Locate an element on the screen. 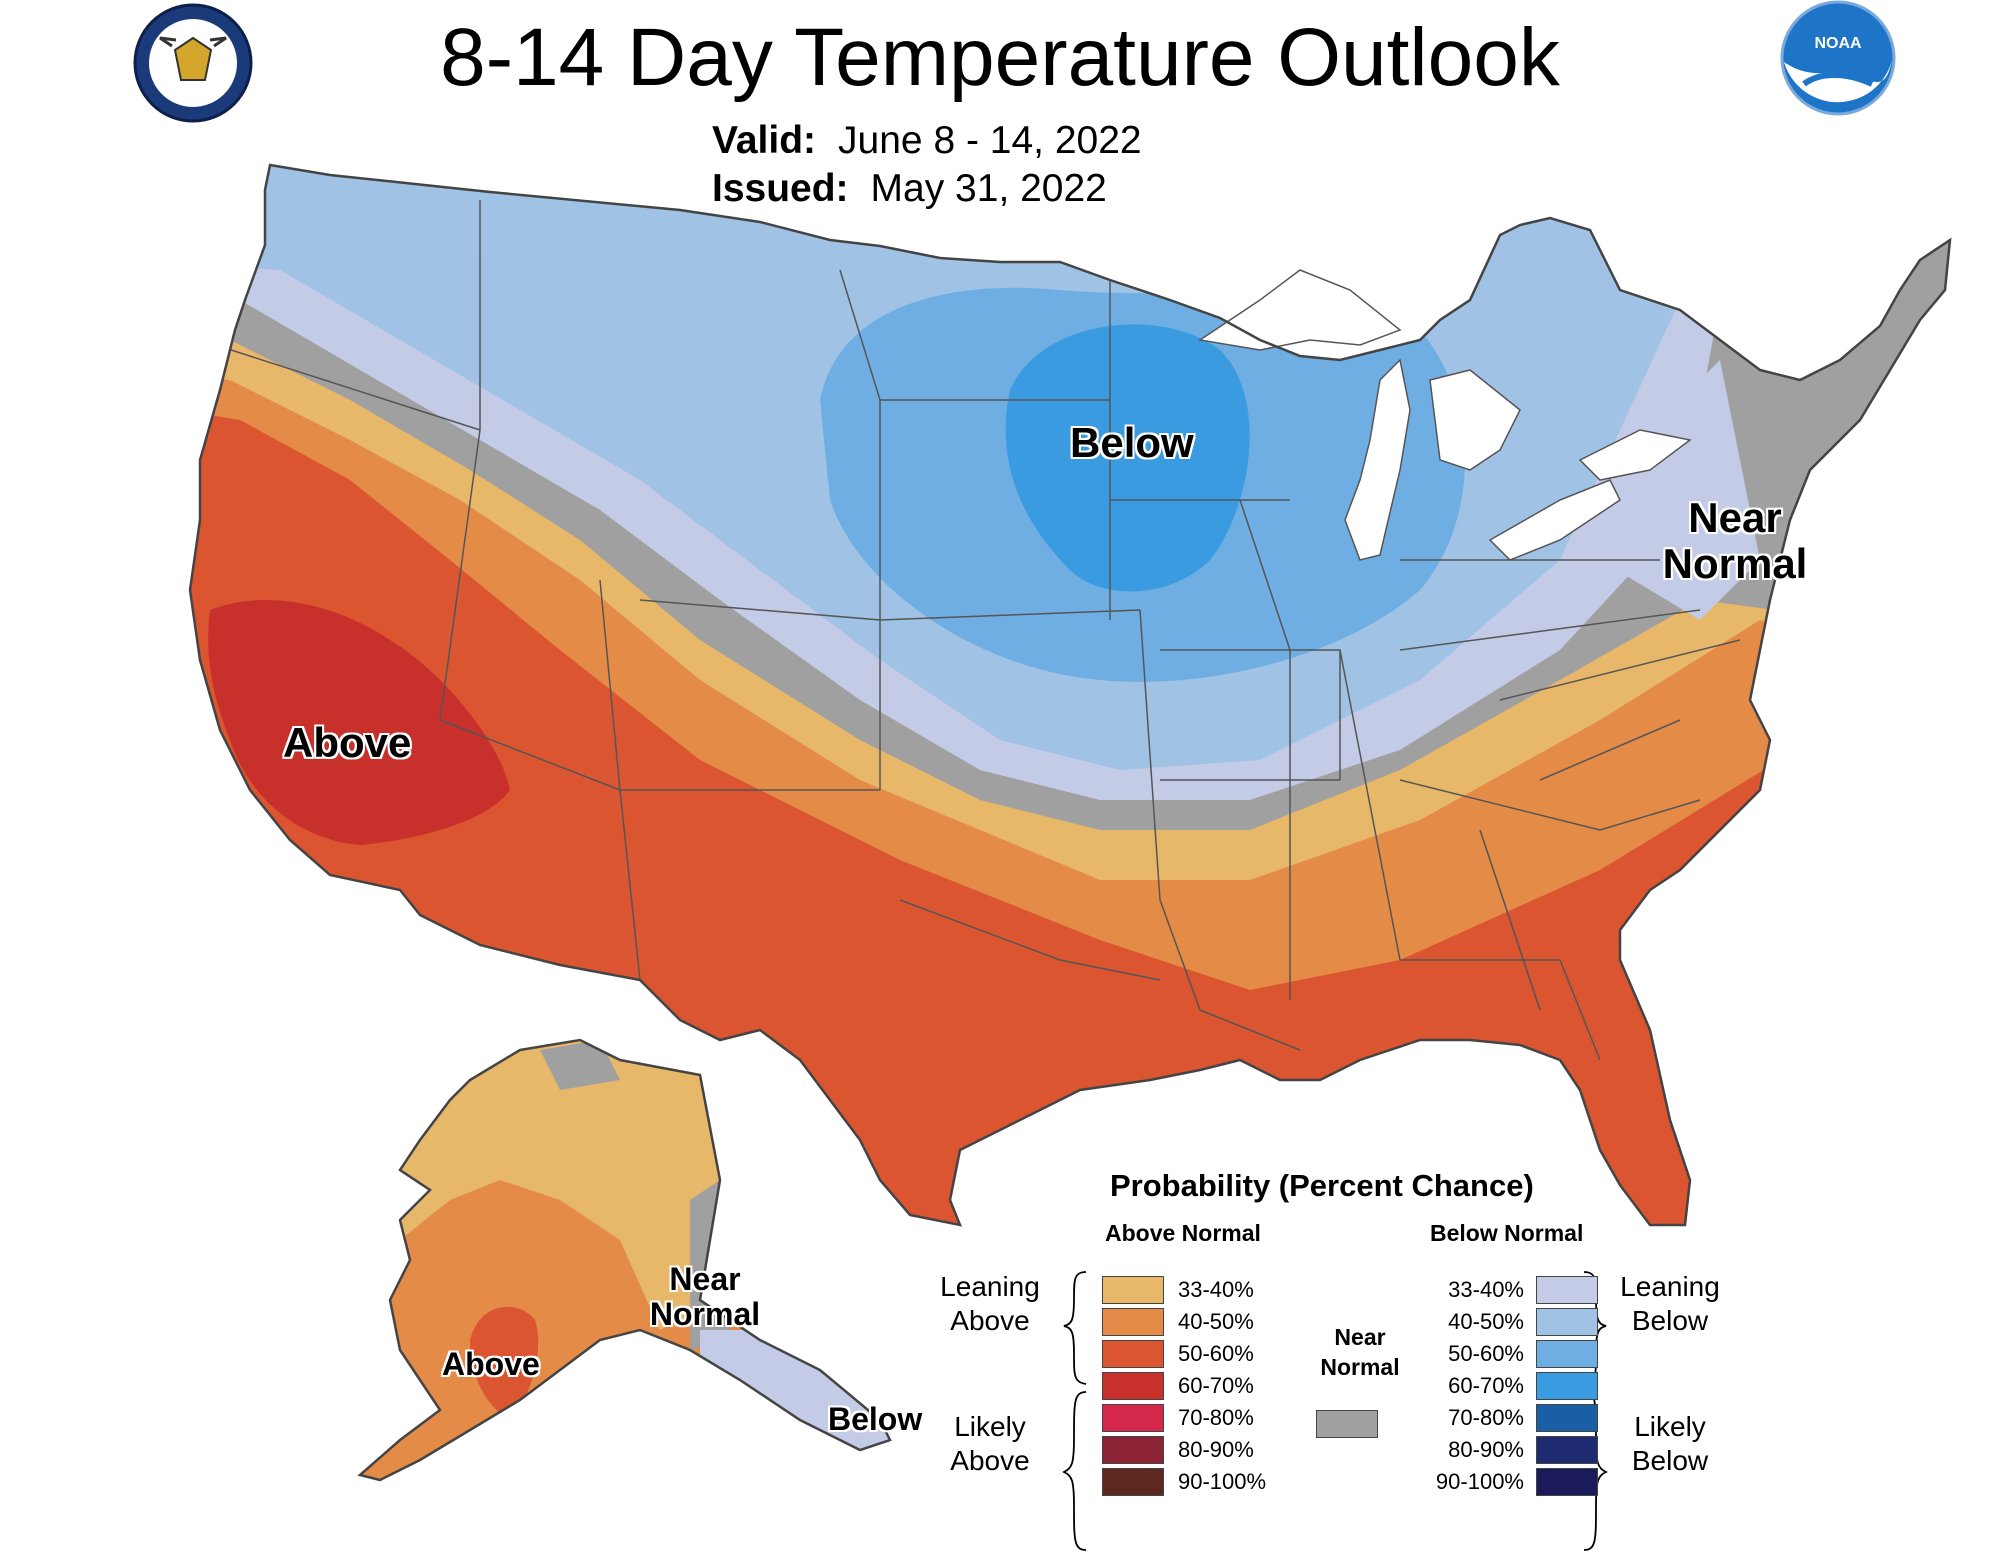 This screenshot has height=1558, width=2000. legend-likely-below: Likely Below is located at coordinates (1670, 1443).